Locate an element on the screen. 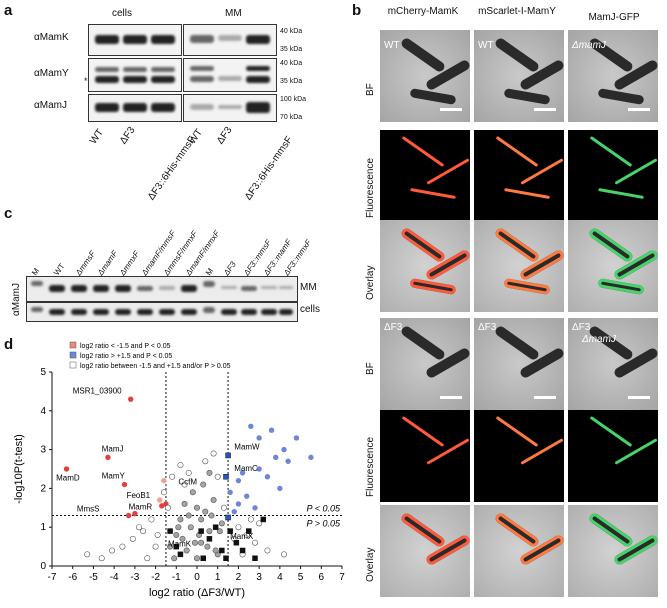  row-label-mamj: αMamJ is located at coordinates (51, 105).